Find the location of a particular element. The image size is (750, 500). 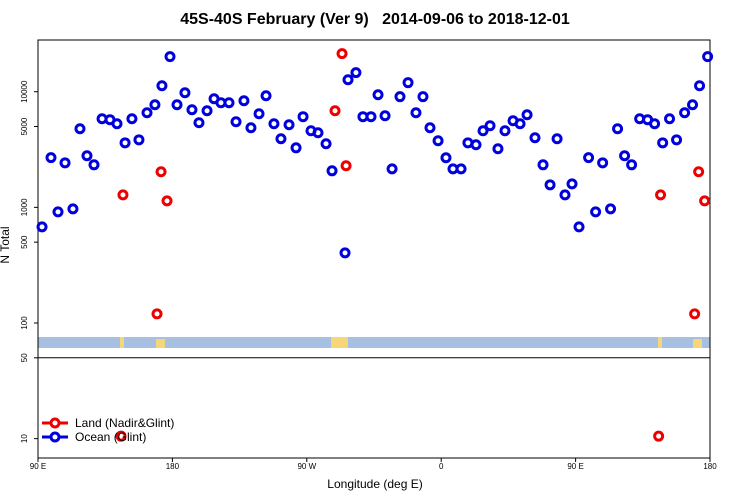

x-tick-label: 90 W is located at coordinates (306, 466).